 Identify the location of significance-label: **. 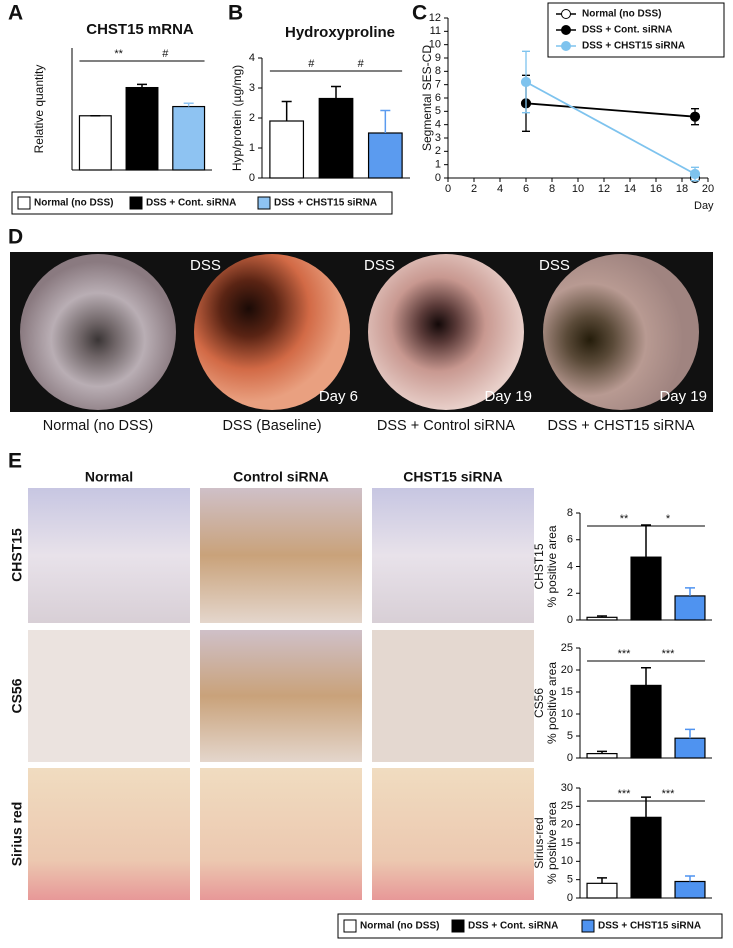
(624, 519).